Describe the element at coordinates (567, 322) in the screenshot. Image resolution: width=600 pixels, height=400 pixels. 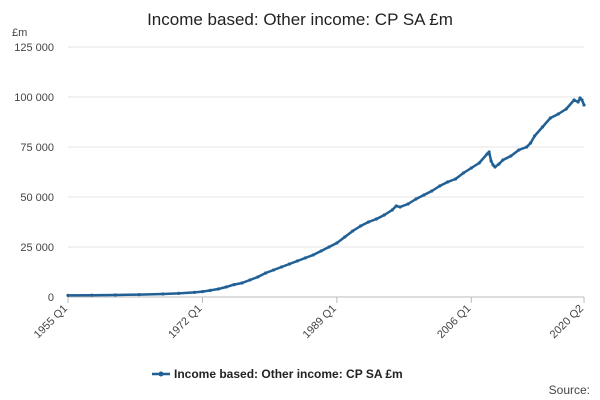
I see `x-tick-label: 2020 Q2` at that location.